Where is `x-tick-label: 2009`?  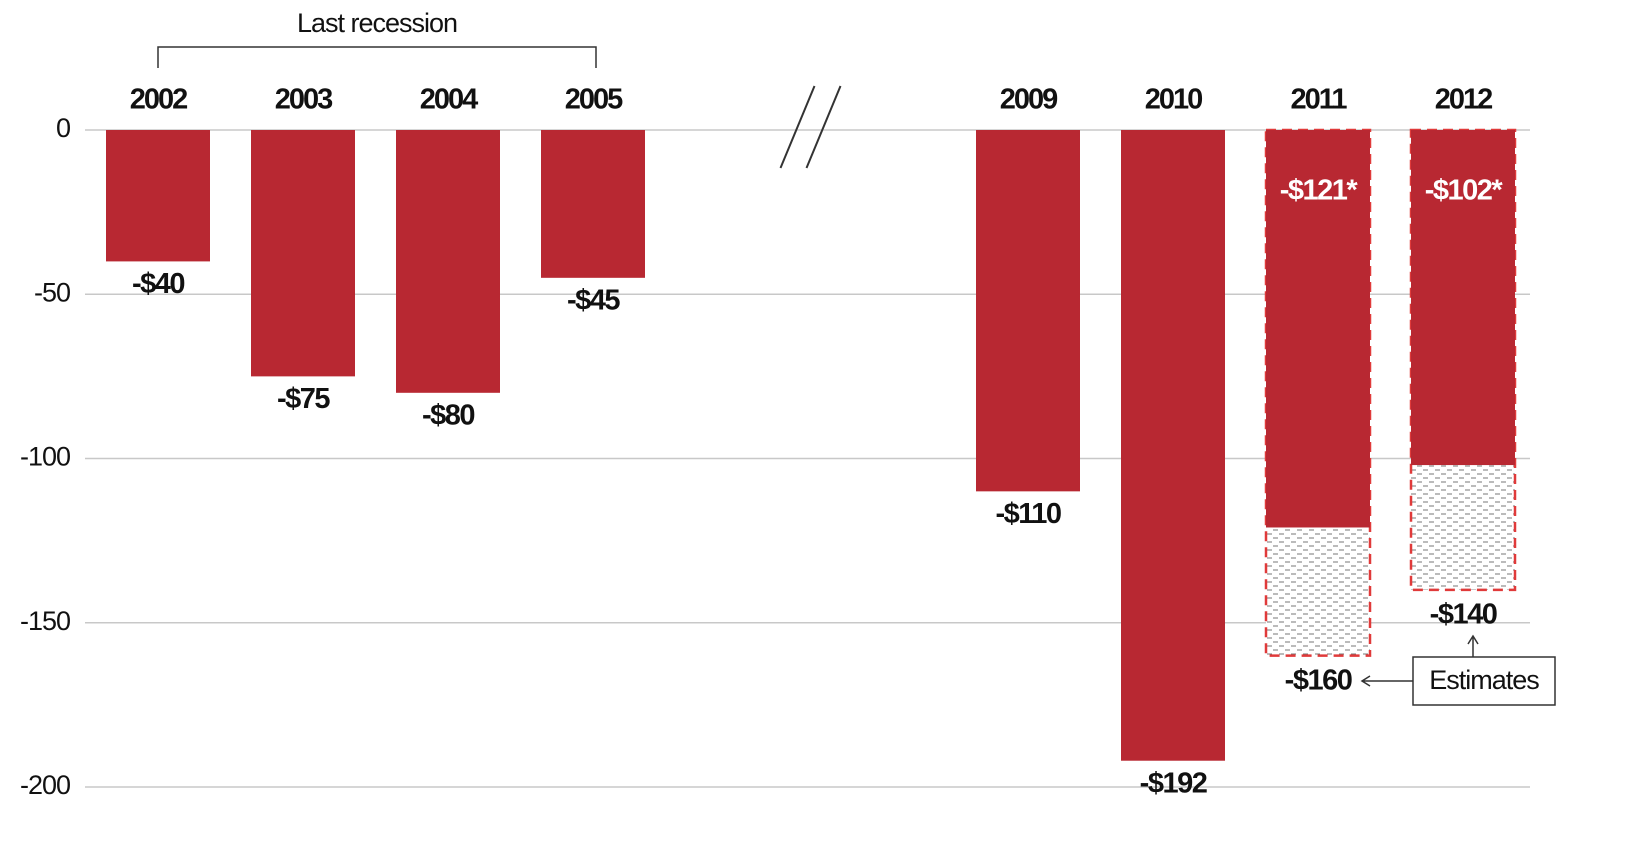 x-tick-label: 2009 is located at coordinates (1029, 100).